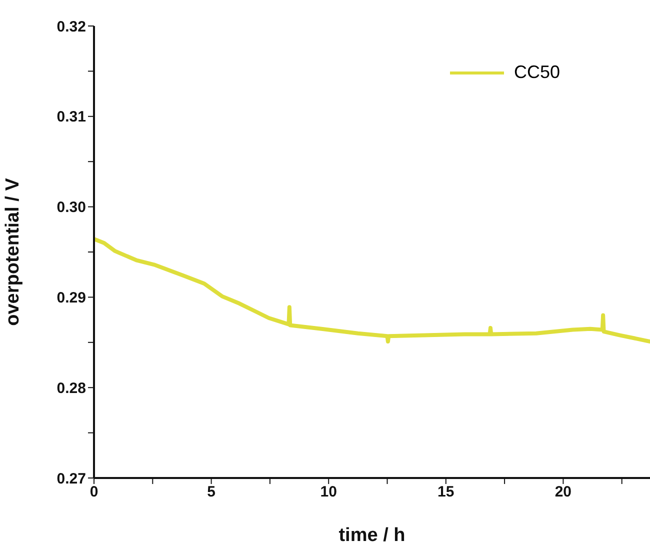 The height and width of the screenshot is (551, 650). What do you see at coordinates (537, 72) in the screenshot?
I see `legend-label: CC50` at bounding box center [537, 72].